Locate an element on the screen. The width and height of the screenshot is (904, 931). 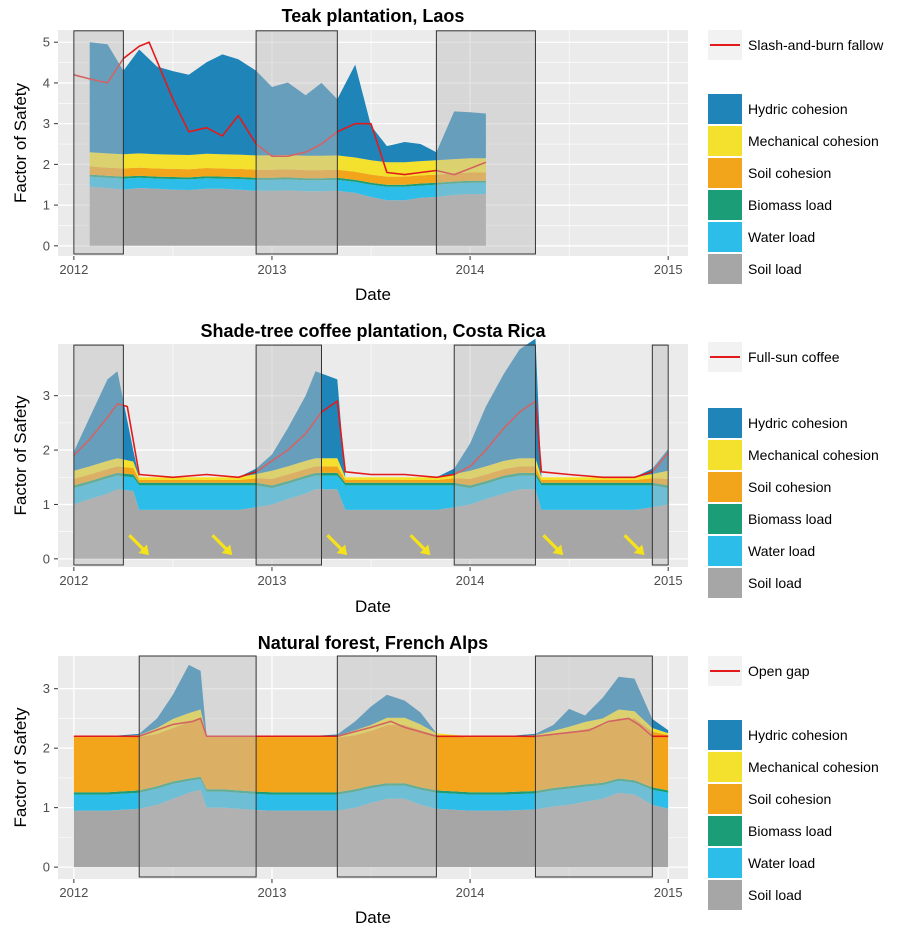
area-hydric-cohesion is located at coordinates (371, 700).